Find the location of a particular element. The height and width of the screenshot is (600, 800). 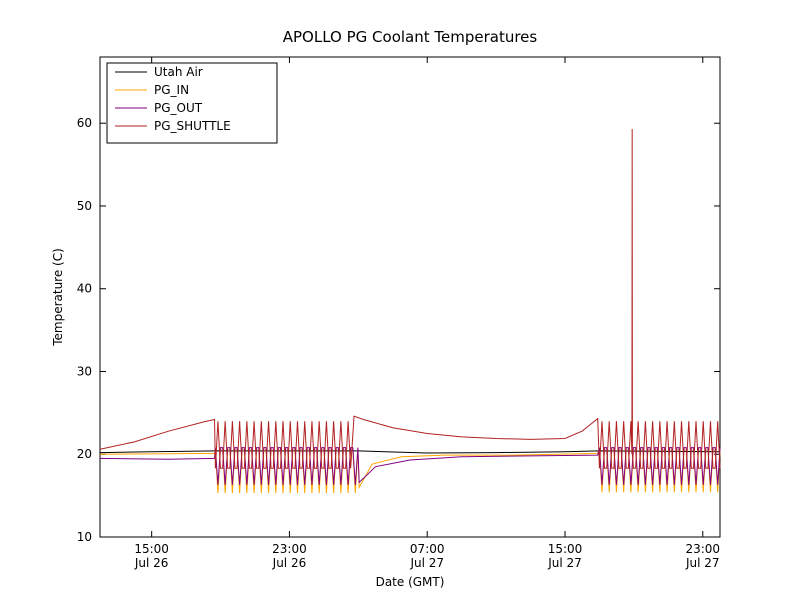

y-tick-label: 40 is located at coordinates (84, 289).